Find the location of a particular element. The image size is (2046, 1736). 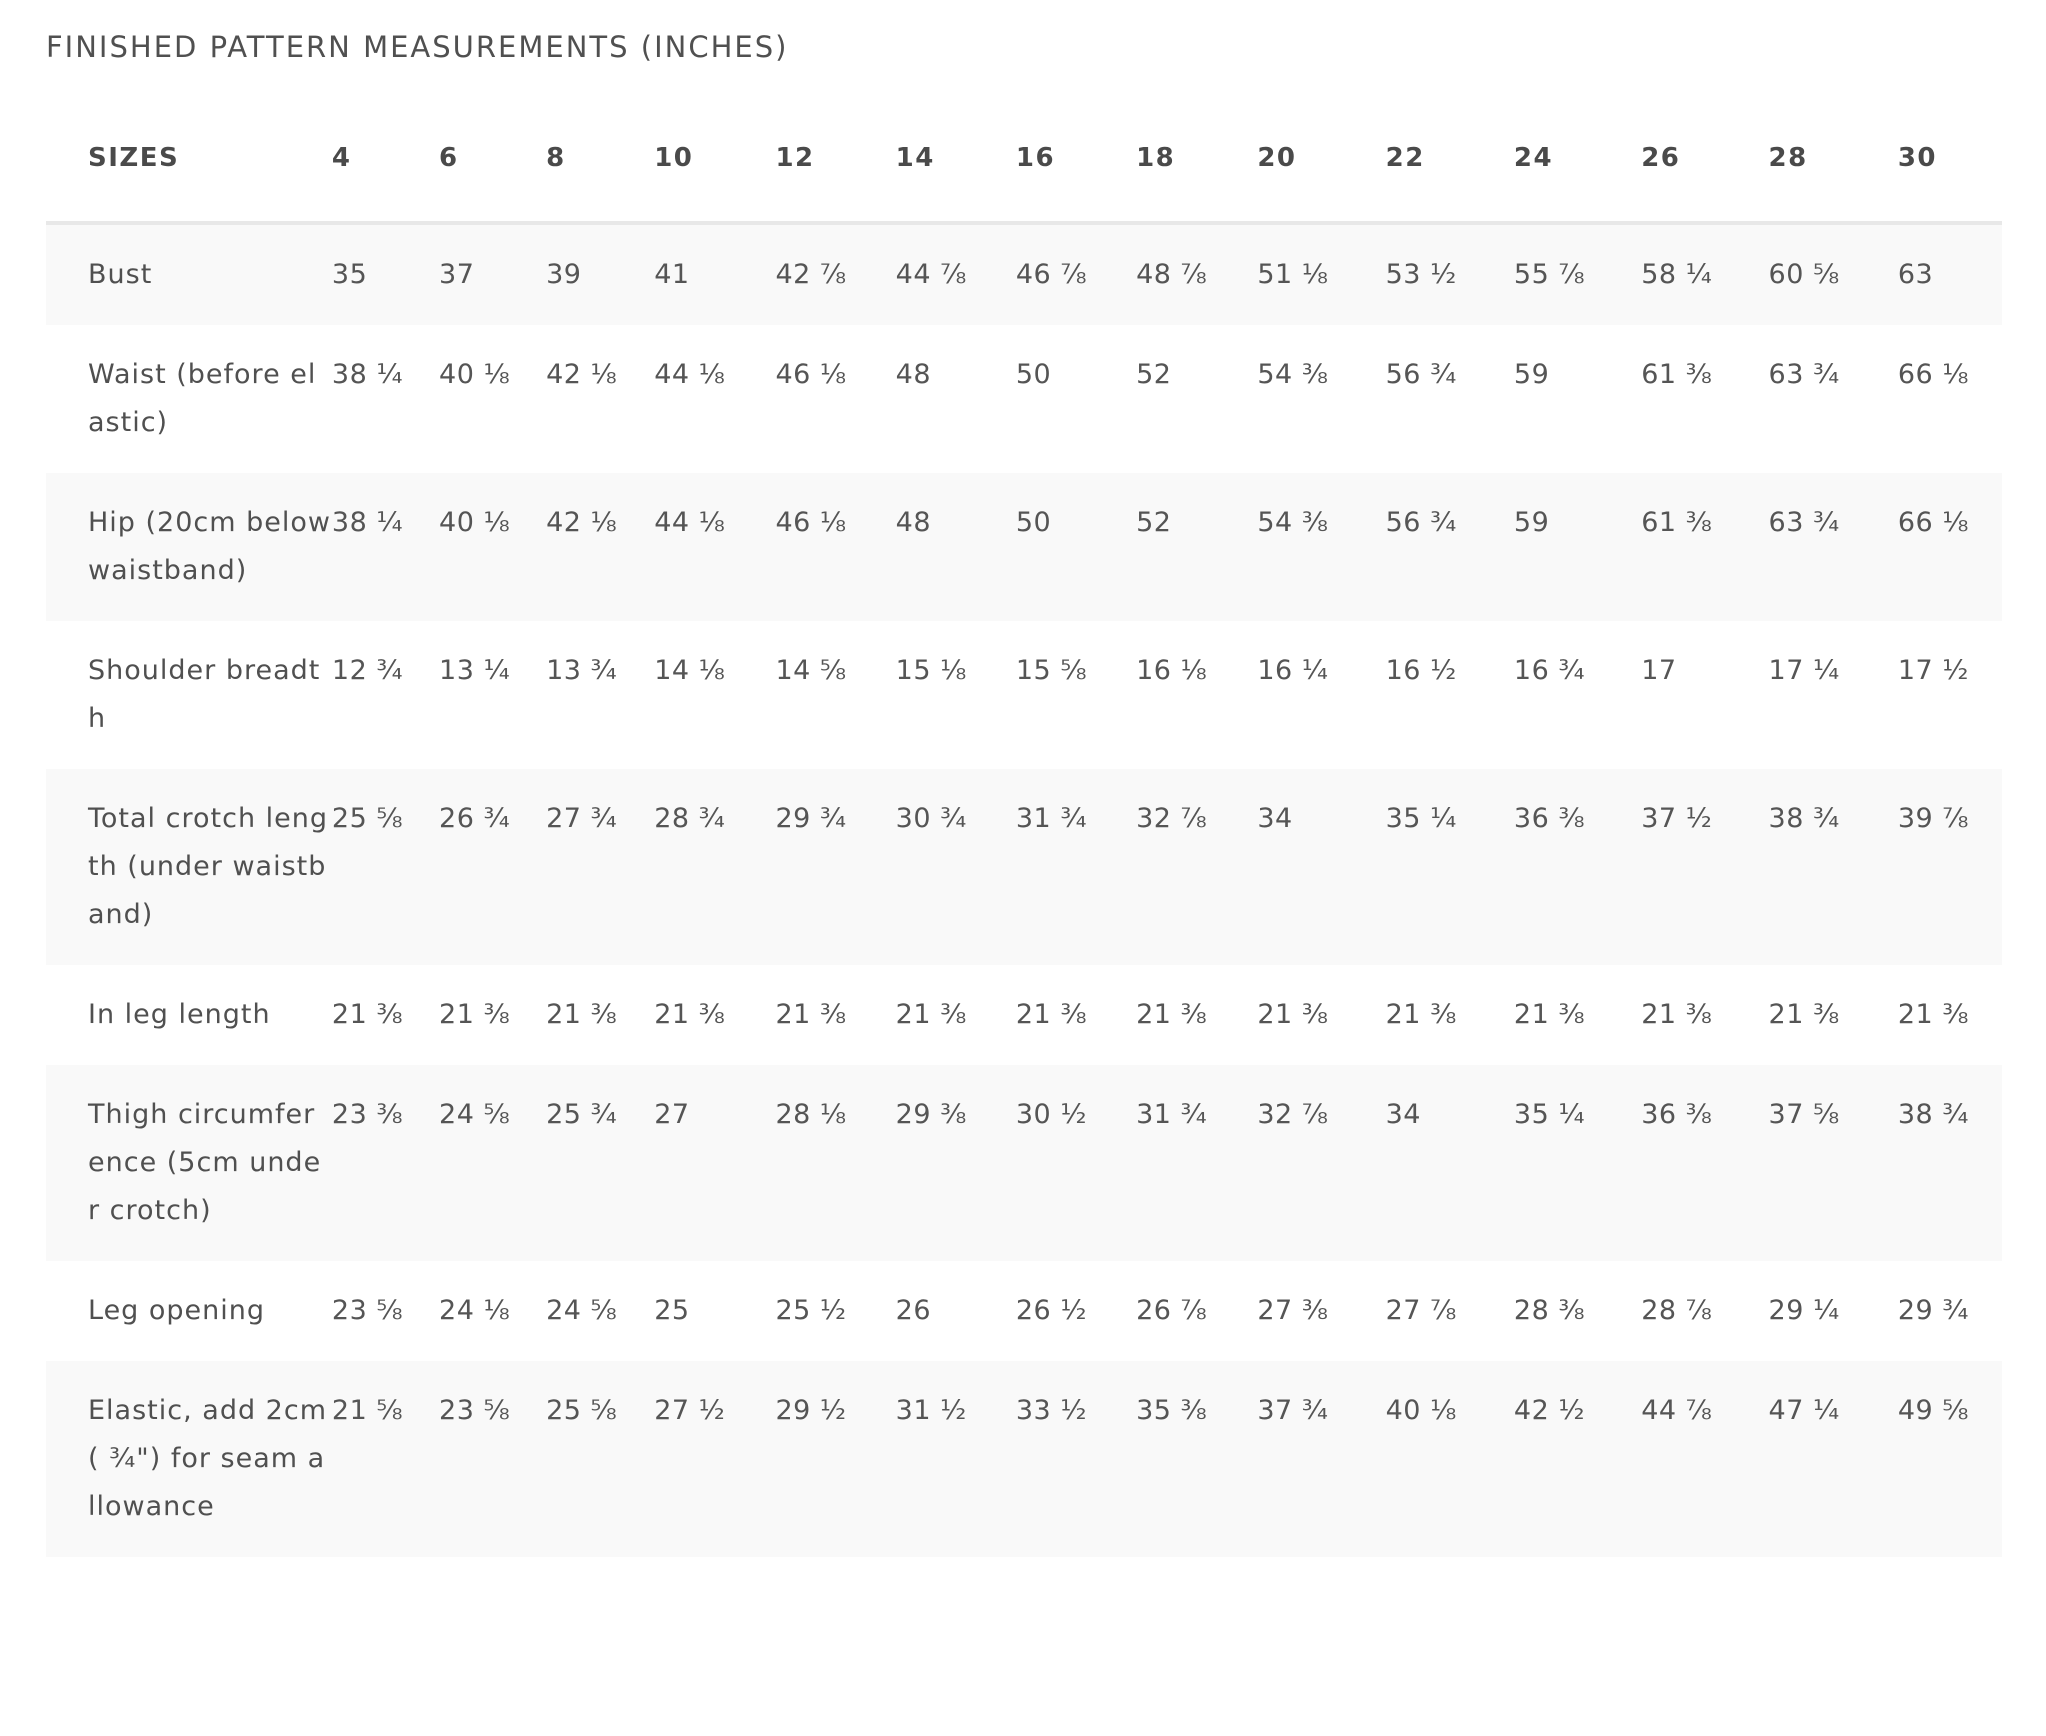

measurement-cell: 29 ½ is located at coordinates (811, 1410).